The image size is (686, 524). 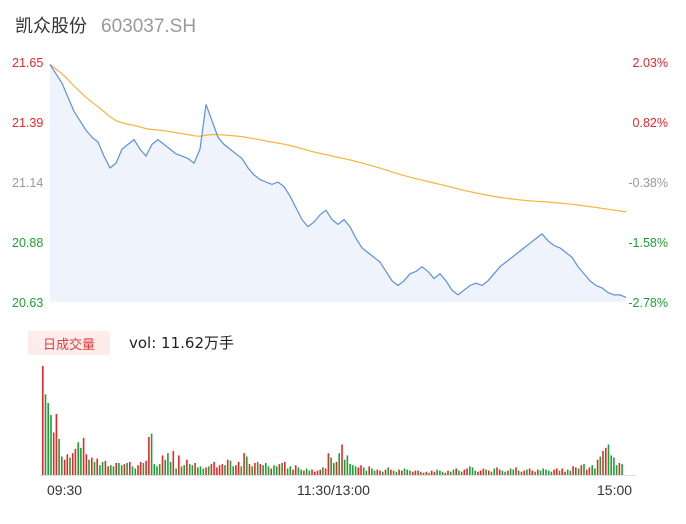 I want to click on stock-header: 凯众股份 603037.SH, so click(x=105, y=26).